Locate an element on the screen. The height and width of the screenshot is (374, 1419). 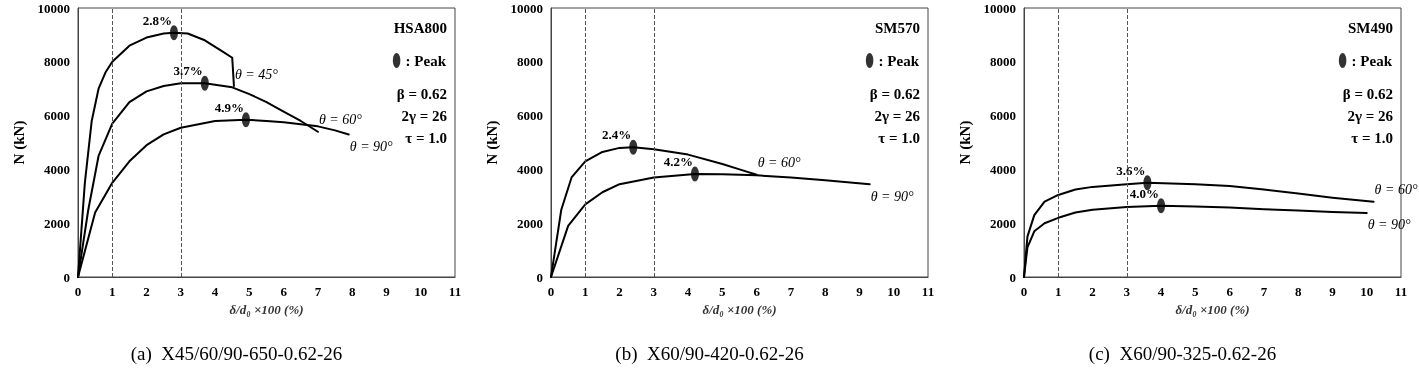
annotation: HSA800 is located at coordinates (420, 27).